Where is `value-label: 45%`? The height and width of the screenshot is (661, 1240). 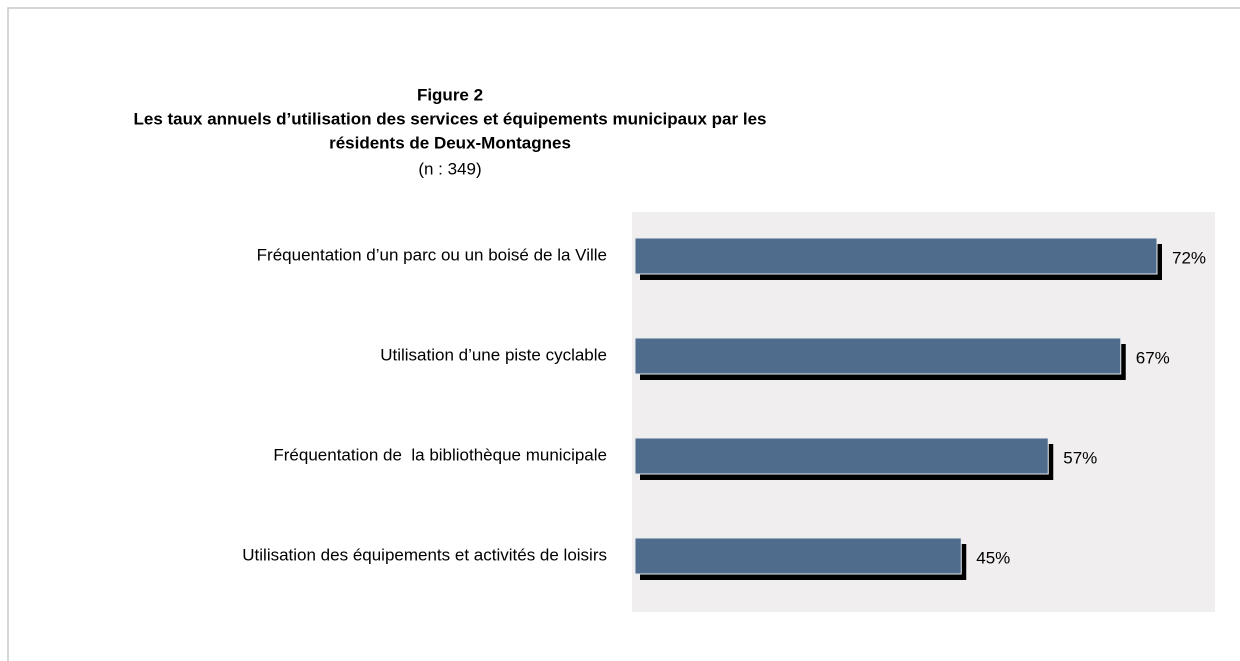
value-label: 45% is located at coordinates (993, 557).